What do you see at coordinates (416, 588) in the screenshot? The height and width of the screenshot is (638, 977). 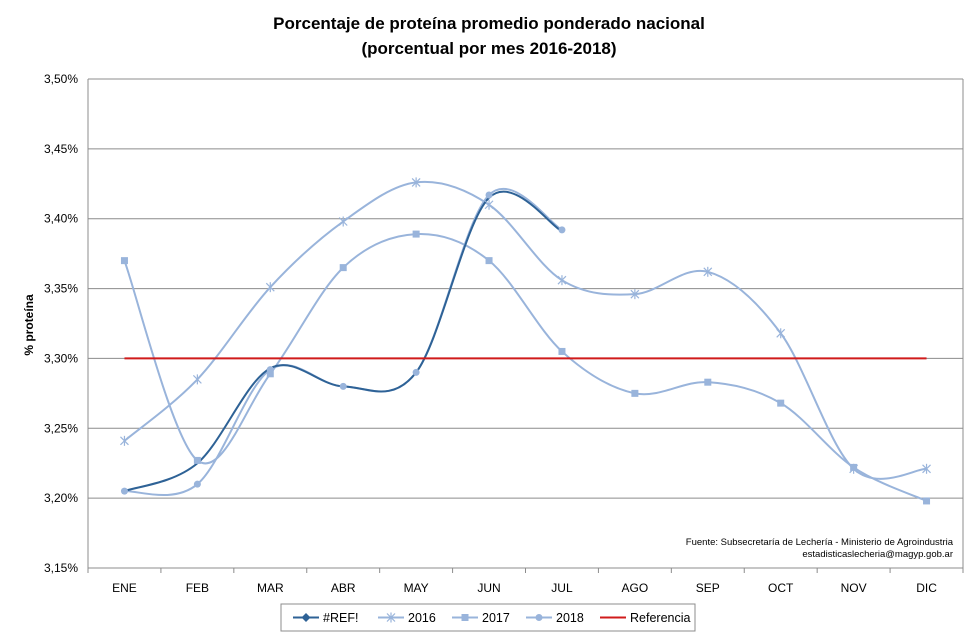 I see `x-tick-label: MAY` at bounding box center [416, 588].